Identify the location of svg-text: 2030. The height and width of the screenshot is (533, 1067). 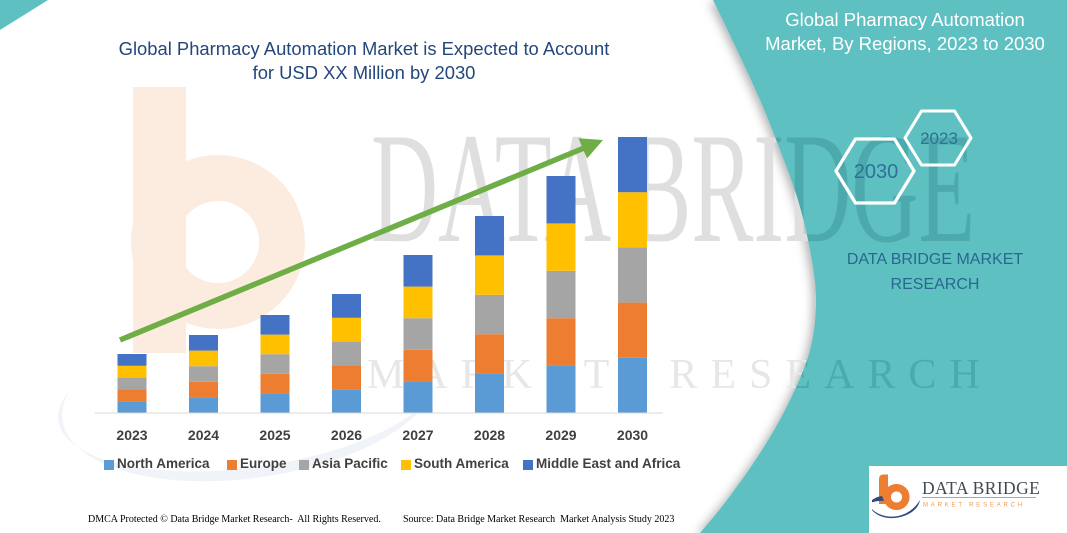
(876, 172).